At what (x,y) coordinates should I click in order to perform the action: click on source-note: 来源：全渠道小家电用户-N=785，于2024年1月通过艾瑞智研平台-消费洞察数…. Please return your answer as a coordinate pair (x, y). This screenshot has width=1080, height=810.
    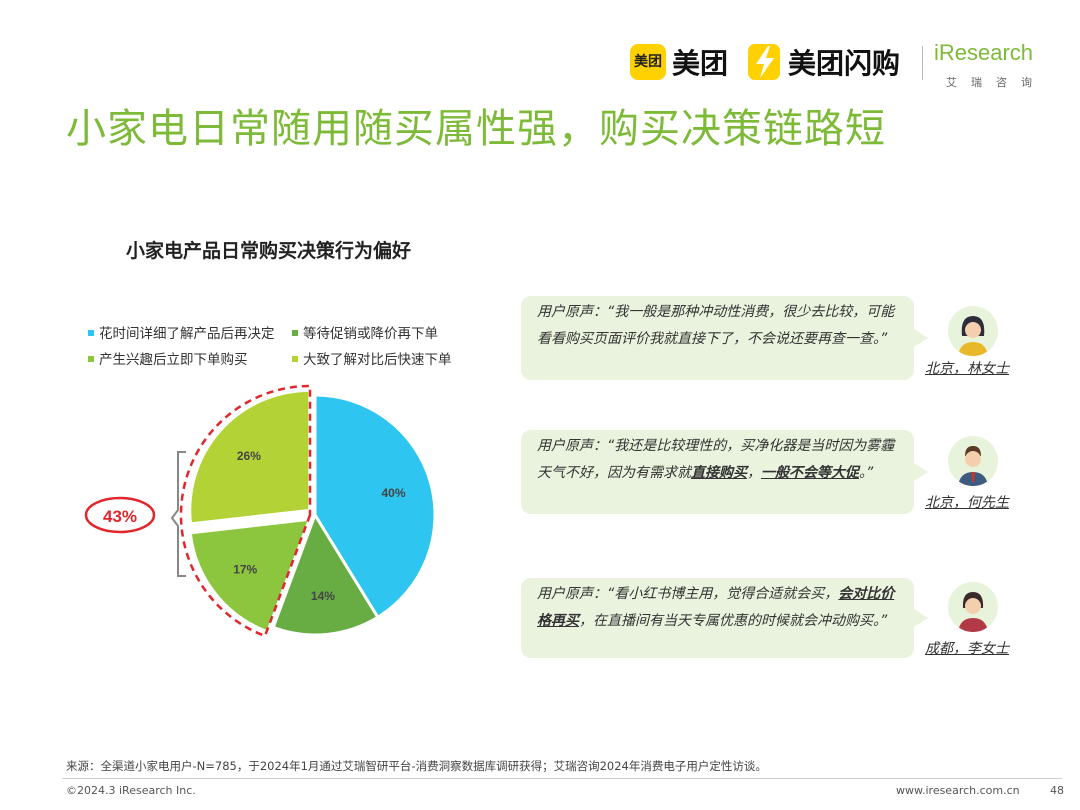
    Looking at the image, I should click on (416, 766).